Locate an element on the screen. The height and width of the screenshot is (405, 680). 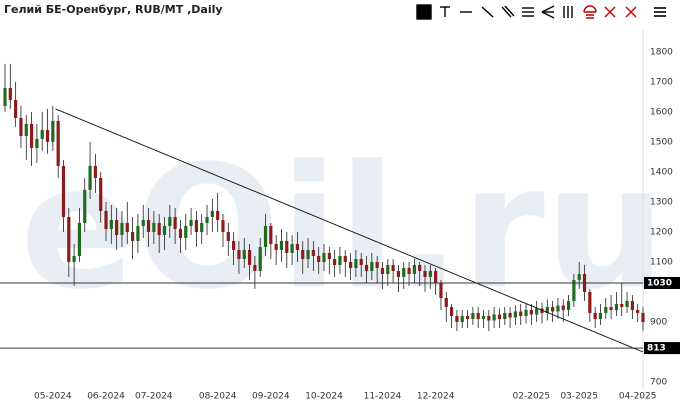
x-tick-label: 10-2024 is located at coordinates (324, 397).